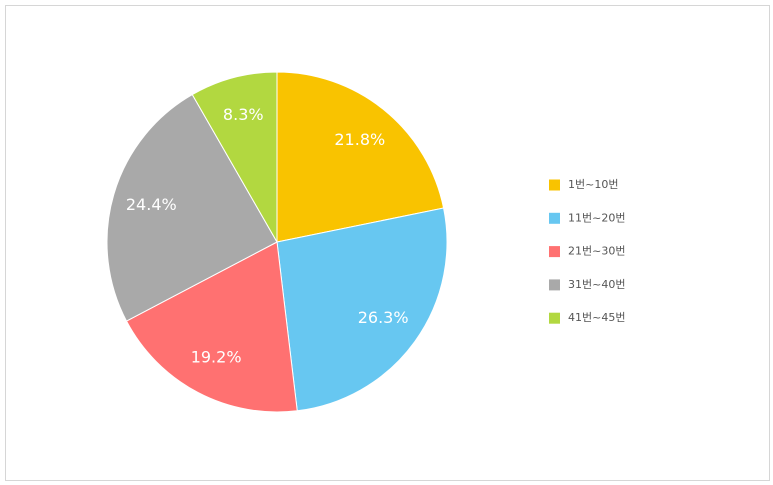  I want to click on value-label: 24.4%, so click(151, 204).